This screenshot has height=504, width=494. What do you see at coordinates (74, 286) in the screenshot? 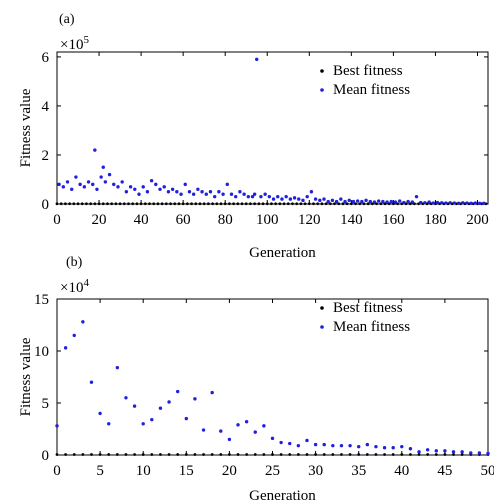
I see `y-multiplier: ×10⁴` at bounding box center [74, 286].